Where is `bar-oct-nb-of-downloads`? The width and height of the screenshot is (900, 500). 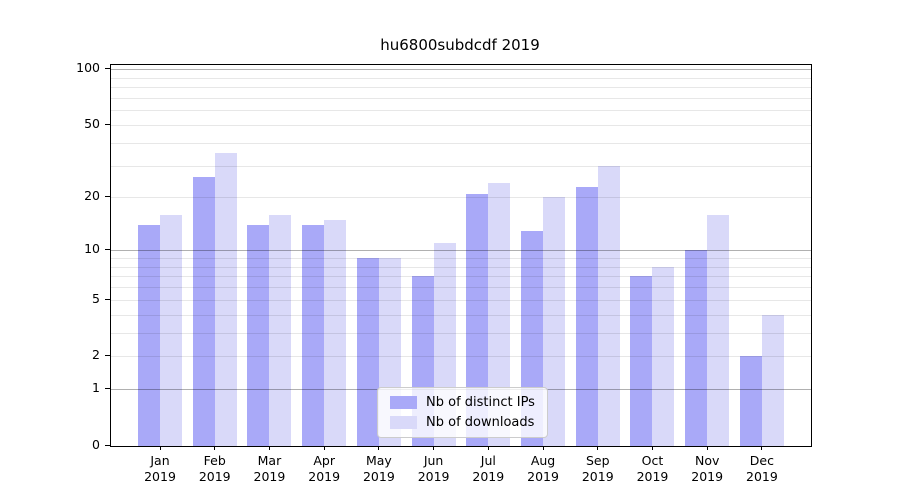
bar-oct-nb-of-downloads is located at coordinates (663, 356).